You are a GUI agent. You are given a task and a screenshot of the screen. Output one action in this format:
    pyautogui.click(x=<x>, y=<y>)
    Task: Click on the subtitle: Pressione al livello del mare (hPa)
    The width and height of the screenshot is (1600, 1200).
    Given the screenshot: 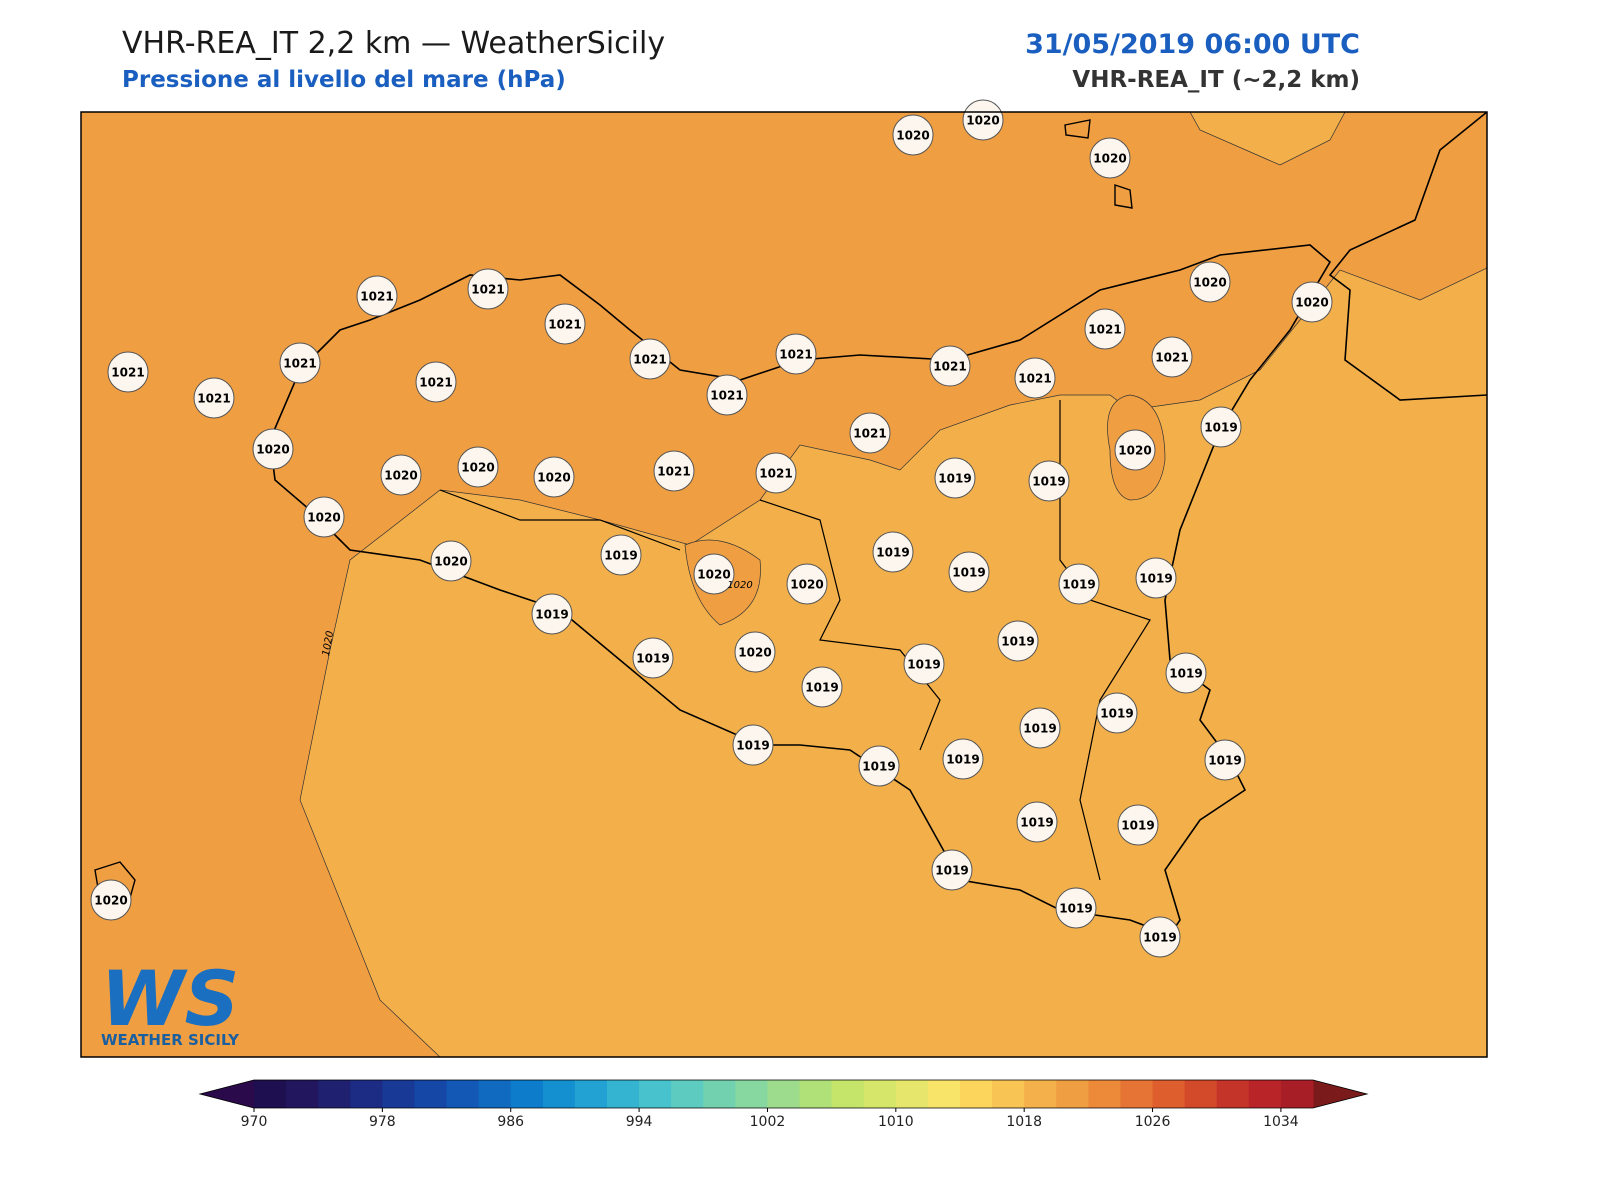 What is the action you would take?
    pyautogui.click(x=344, y=80)
    